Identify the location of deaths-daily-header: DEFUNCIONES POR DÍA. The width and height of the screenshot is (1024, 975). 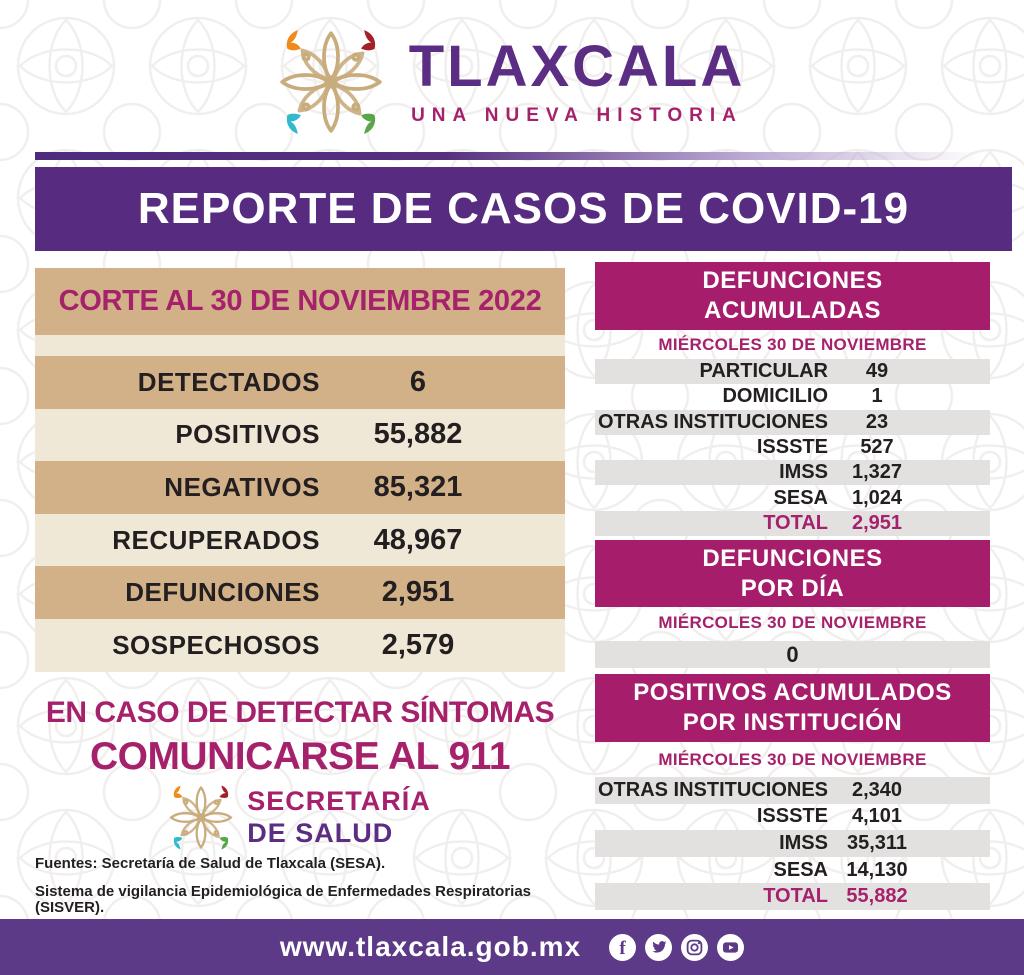
(792, 573).